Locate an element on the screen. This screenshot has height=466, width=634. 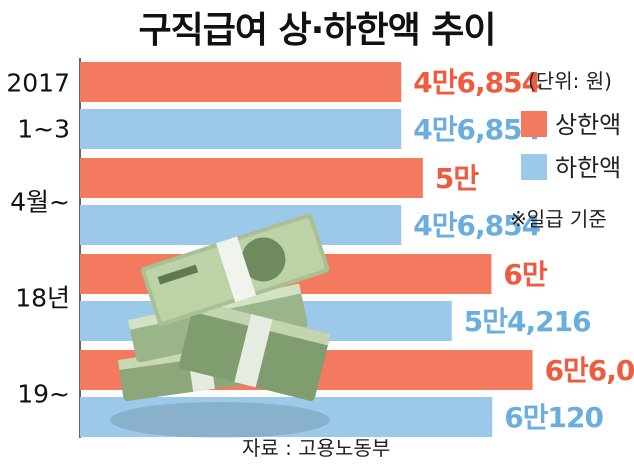
value-label-lower-3: 6만120 is located at coordinates (553, 417).